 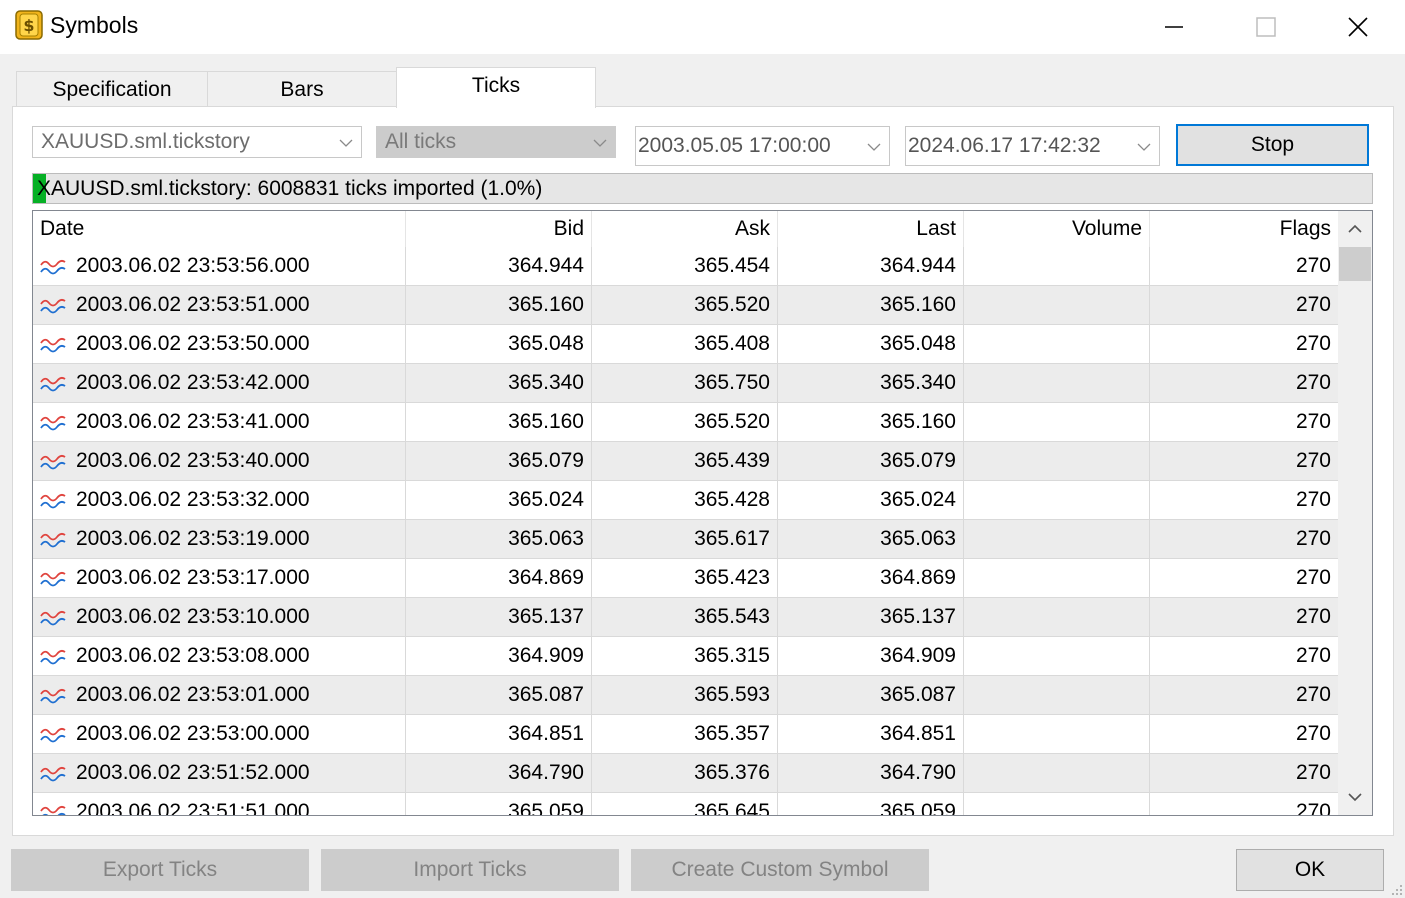 I want to click on cell-date-text: 2003.06.02 23:53:32.000, so click(x=193, y=499).